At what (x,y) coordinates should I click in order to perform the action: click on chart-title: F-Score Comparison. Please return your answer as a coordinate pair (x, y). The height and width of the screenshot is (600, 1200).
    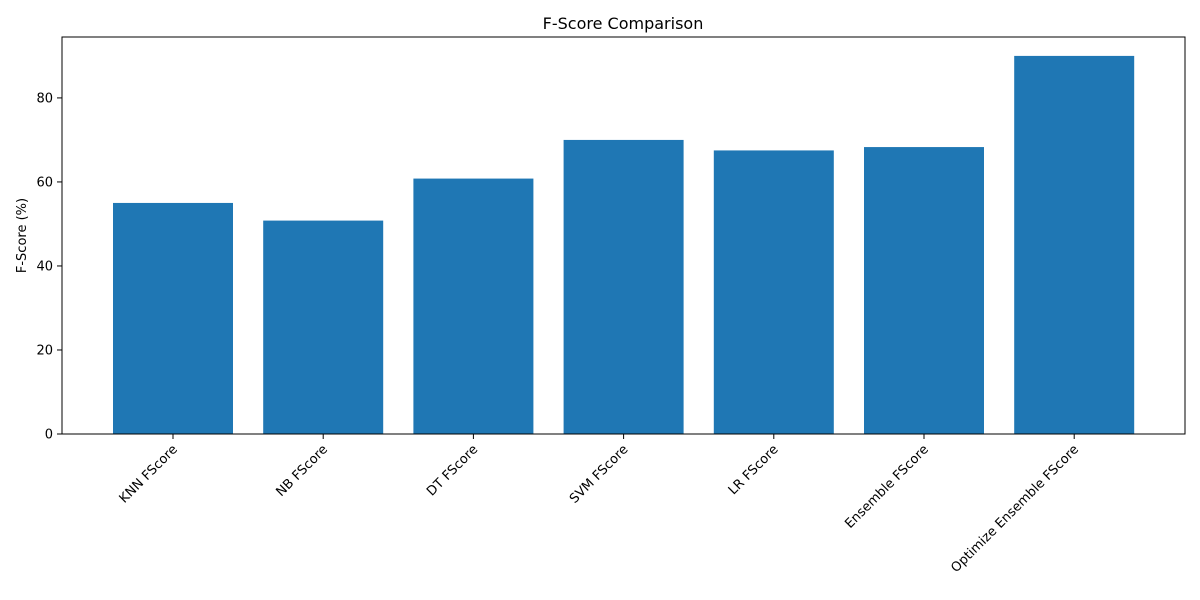
    Looking at the image, I should click on (623, 23).